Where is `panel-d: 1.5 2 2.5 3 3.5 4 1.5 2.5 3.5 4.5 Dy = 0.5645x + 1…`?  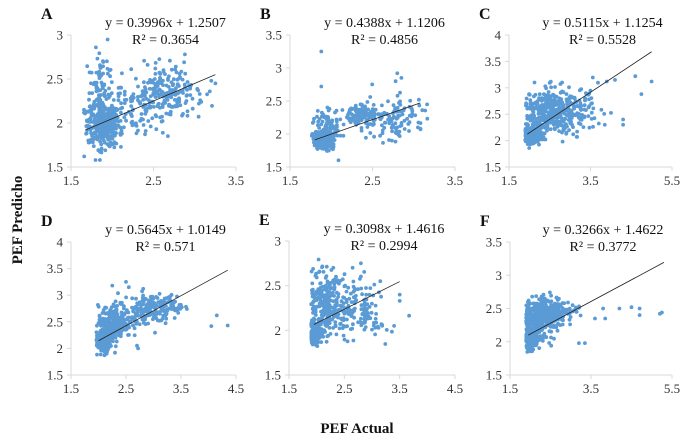 panel-d: 1.5 2 2.5 3 3.5 4 1.5 2.5 3.5 4.5 Dy = 0.5645x + 1… is located at coordinates (142, 304).